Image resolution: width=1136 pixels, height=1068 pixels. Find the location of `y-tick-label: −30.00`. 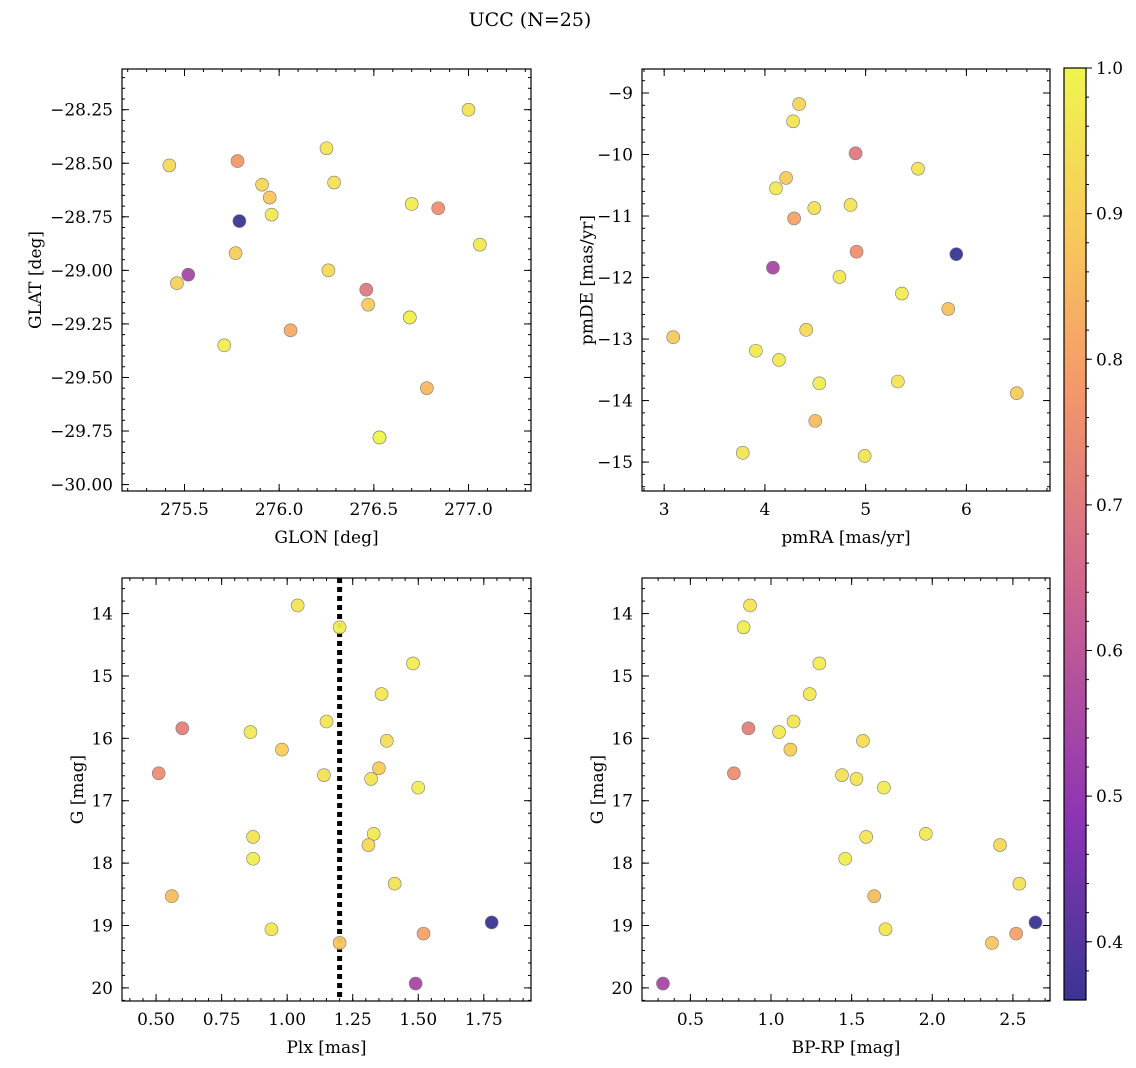

y-tick-label: −30.00 is located at coordinates (81, 486).